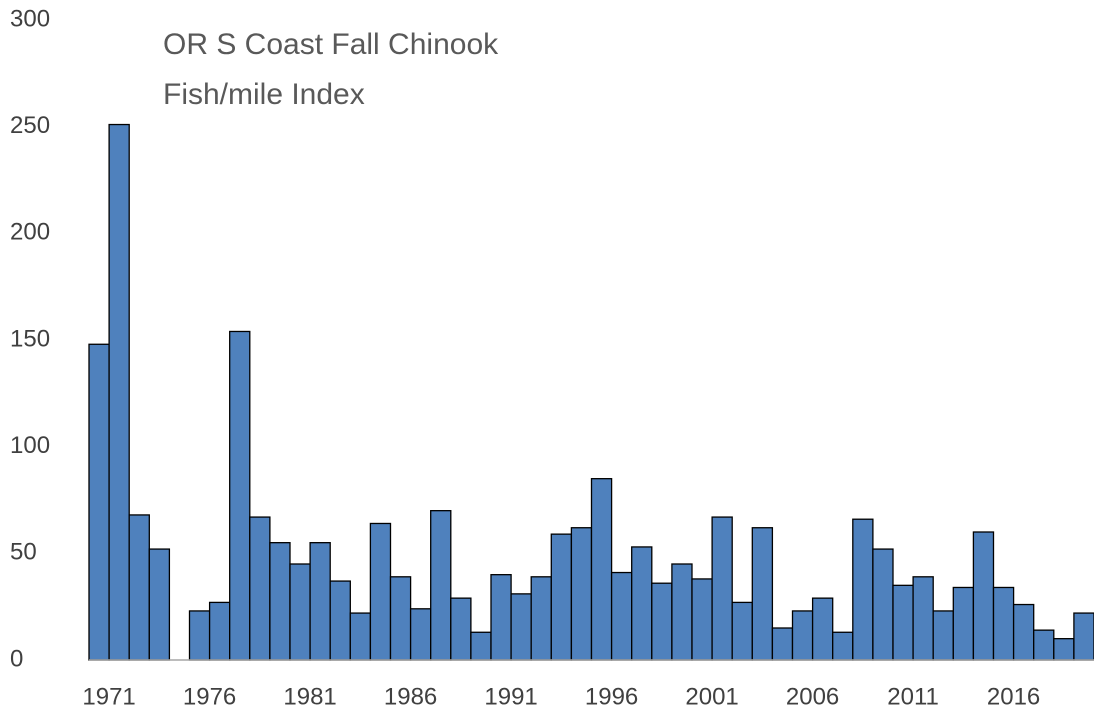  What do you see at coordinates (1013, 696) in the screenshot?
I see `x-tick-label: 2016` at bounding box center [1013, 696].